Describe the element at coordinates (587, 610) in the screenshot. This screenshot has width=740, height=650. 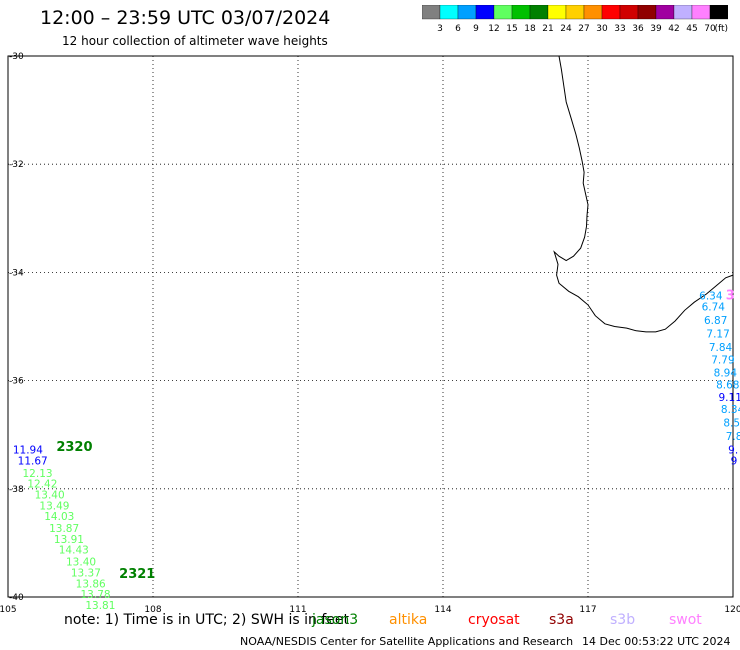
I see `lon-tick-label: 117` at that location.